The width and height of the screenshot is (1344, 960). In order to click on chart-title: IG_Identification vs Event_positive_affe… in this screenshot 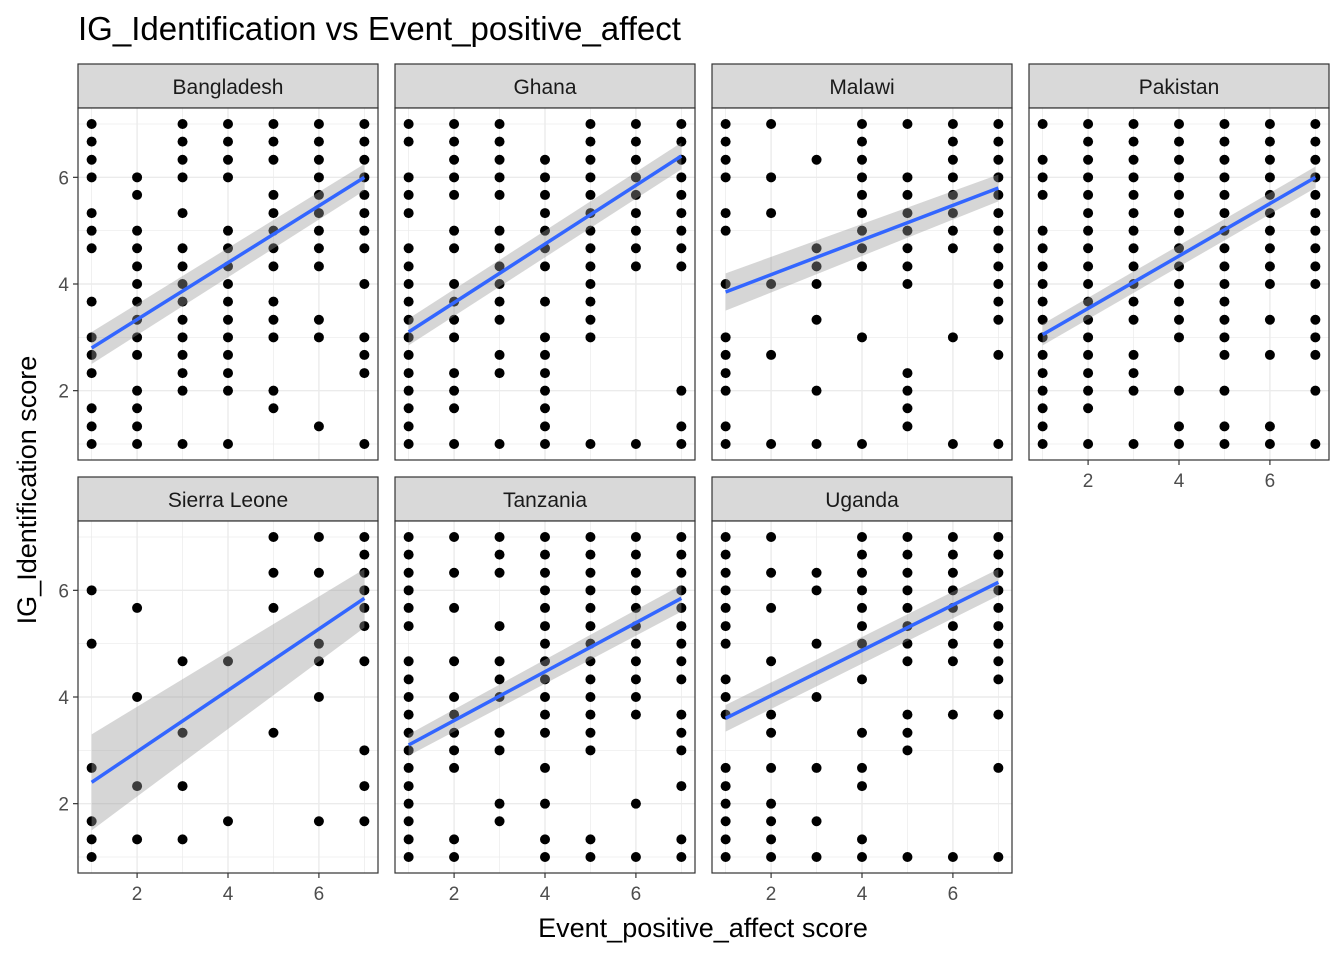, I will do `click(379, 28)`.